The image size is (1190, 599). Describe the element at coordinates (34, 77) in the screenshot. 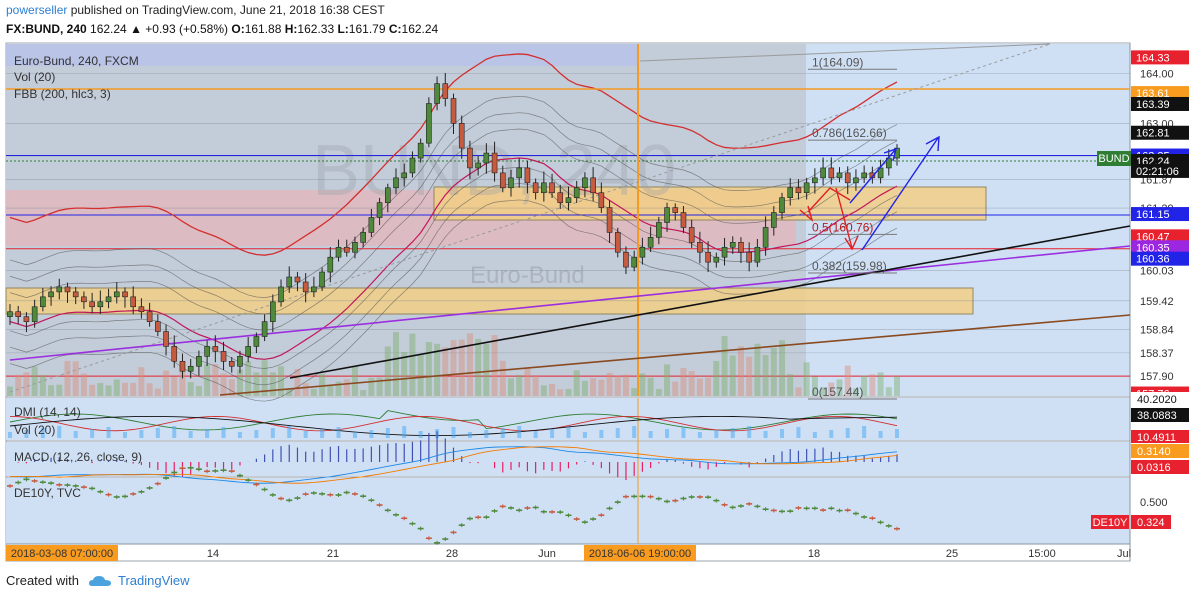

I see `volume-legend: Vol (20)` at that location.